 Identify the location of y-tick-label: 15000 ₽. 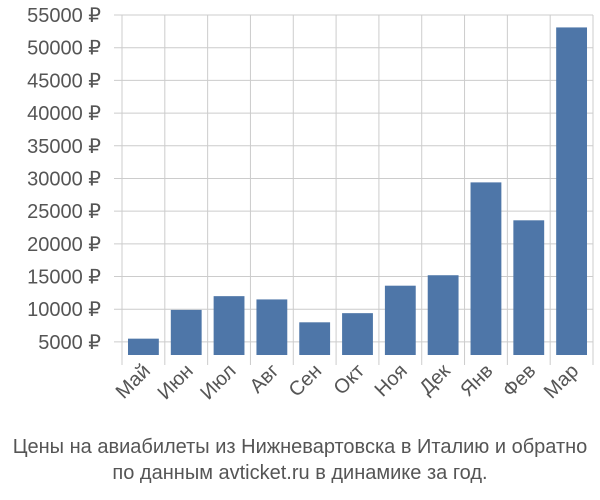
(64, 278).